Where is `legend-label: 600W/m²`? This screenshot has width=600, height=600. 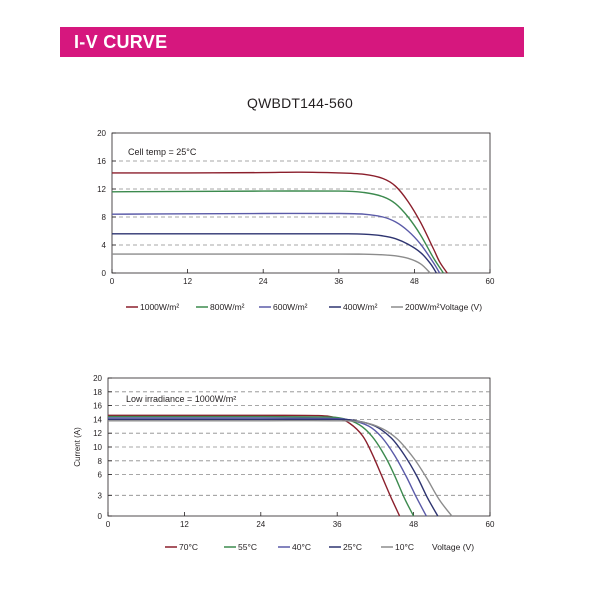
legend-label: 600W/m² is located at coordinates (290, 307).